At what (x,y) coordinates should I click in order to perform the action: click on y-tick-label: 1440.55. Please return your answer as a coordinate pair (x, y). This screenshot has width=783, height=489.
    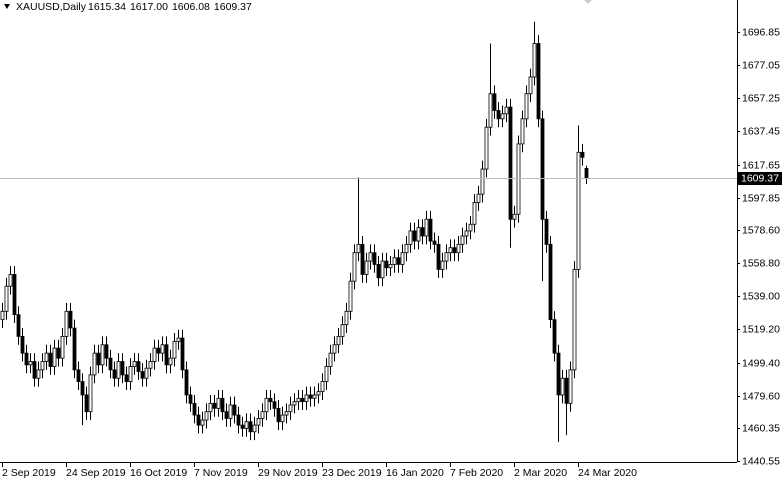
    Looking at the image, I should click on (761, 461).